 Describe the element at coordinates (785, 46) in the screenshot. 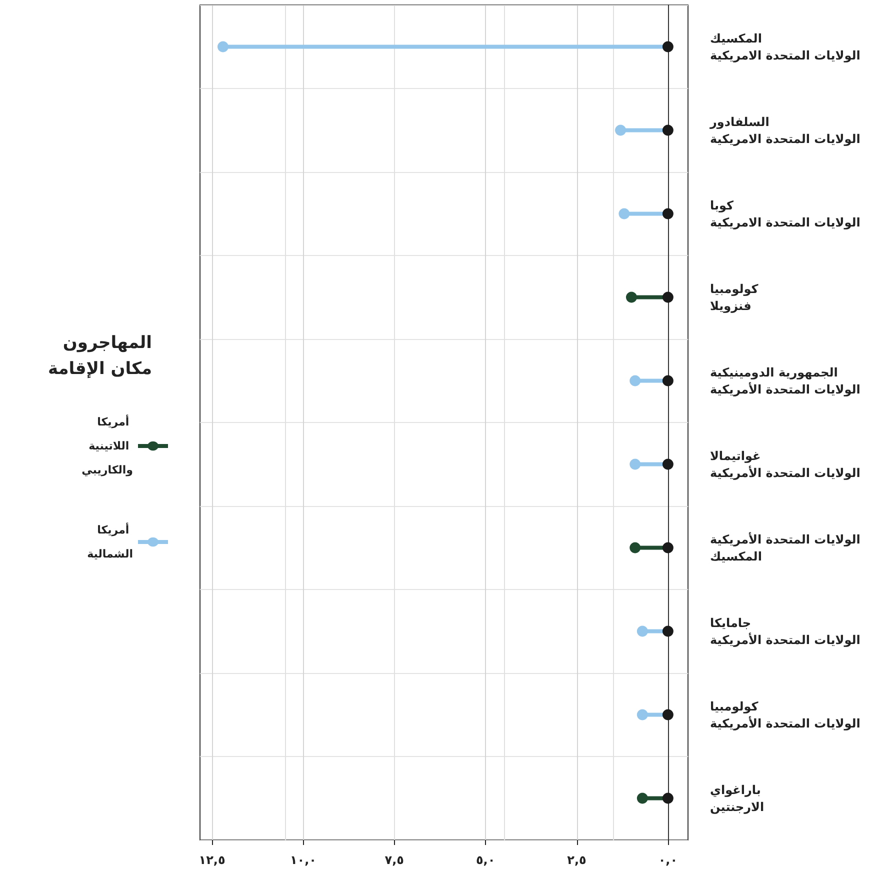

I see `y-tick-label: المكسيك الولايات المتحدة الامريكية` at that location.